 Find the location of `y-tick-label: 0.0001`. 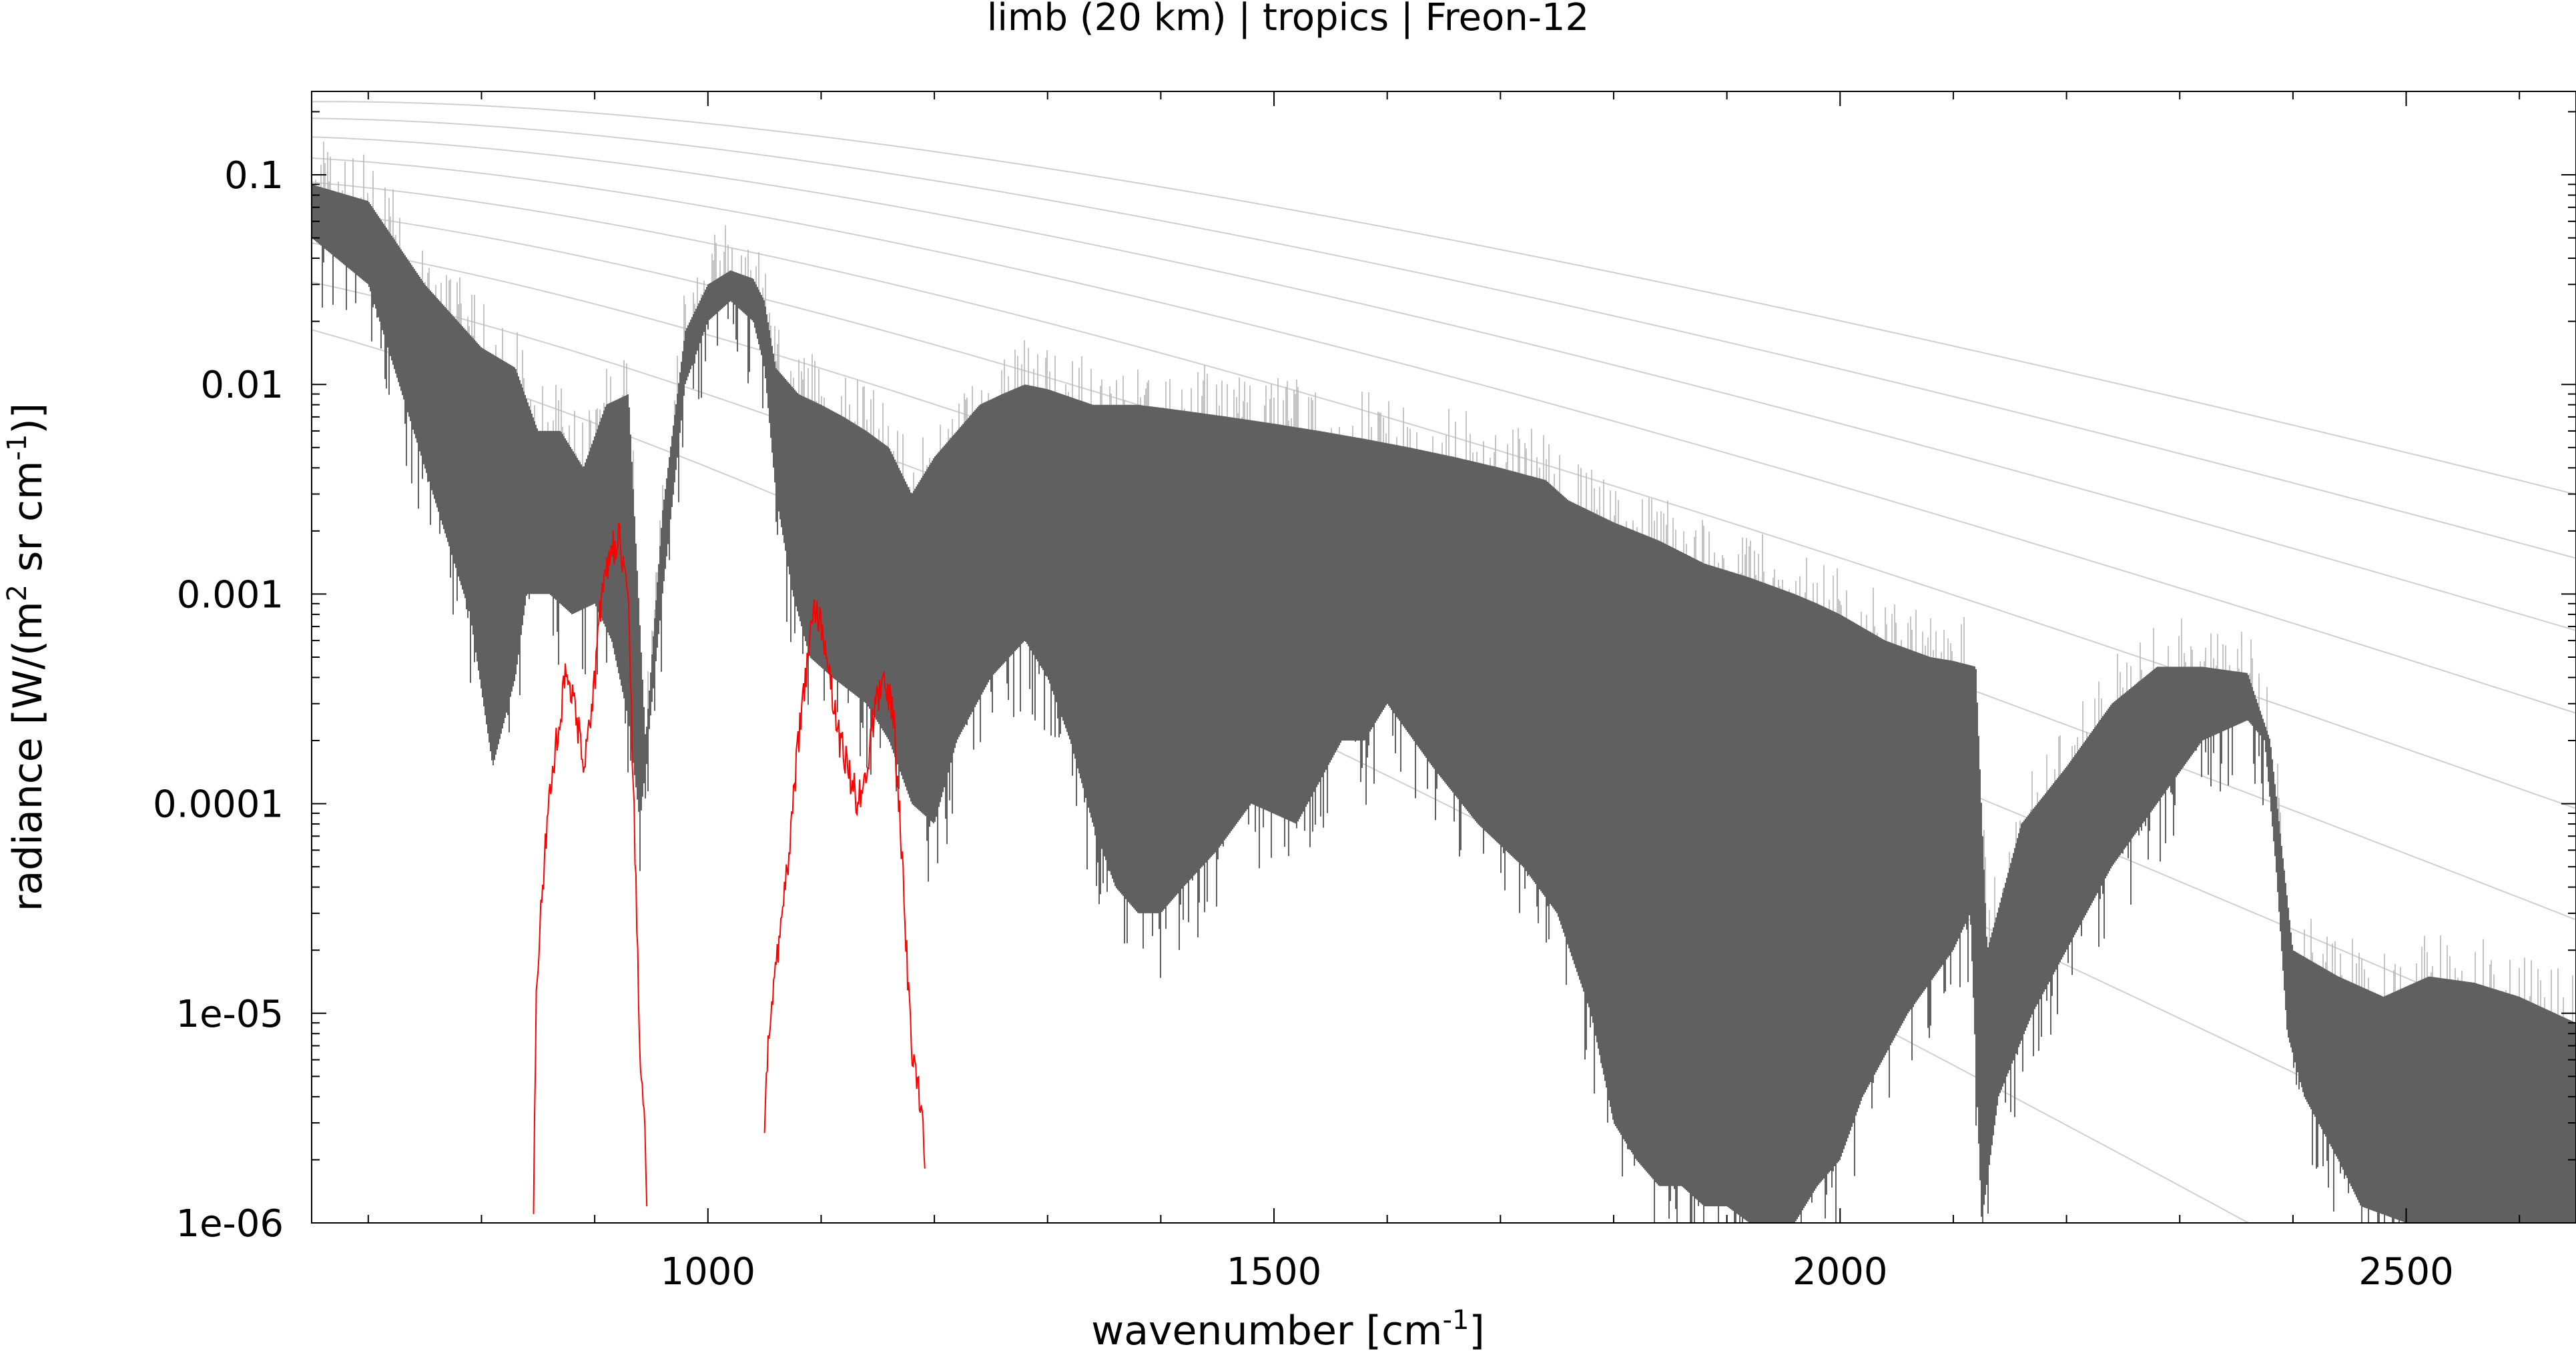

y-tick-label: 0.0001 is located at coordinates (218, 805).